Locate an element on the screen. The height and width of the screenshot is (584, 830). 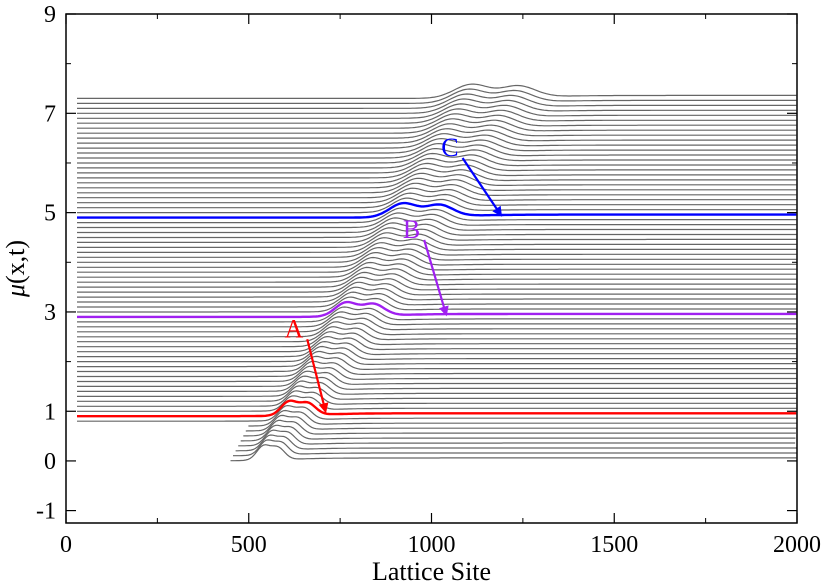
y-axis-title-args: (x,t) is located at coordinates (15, 262).